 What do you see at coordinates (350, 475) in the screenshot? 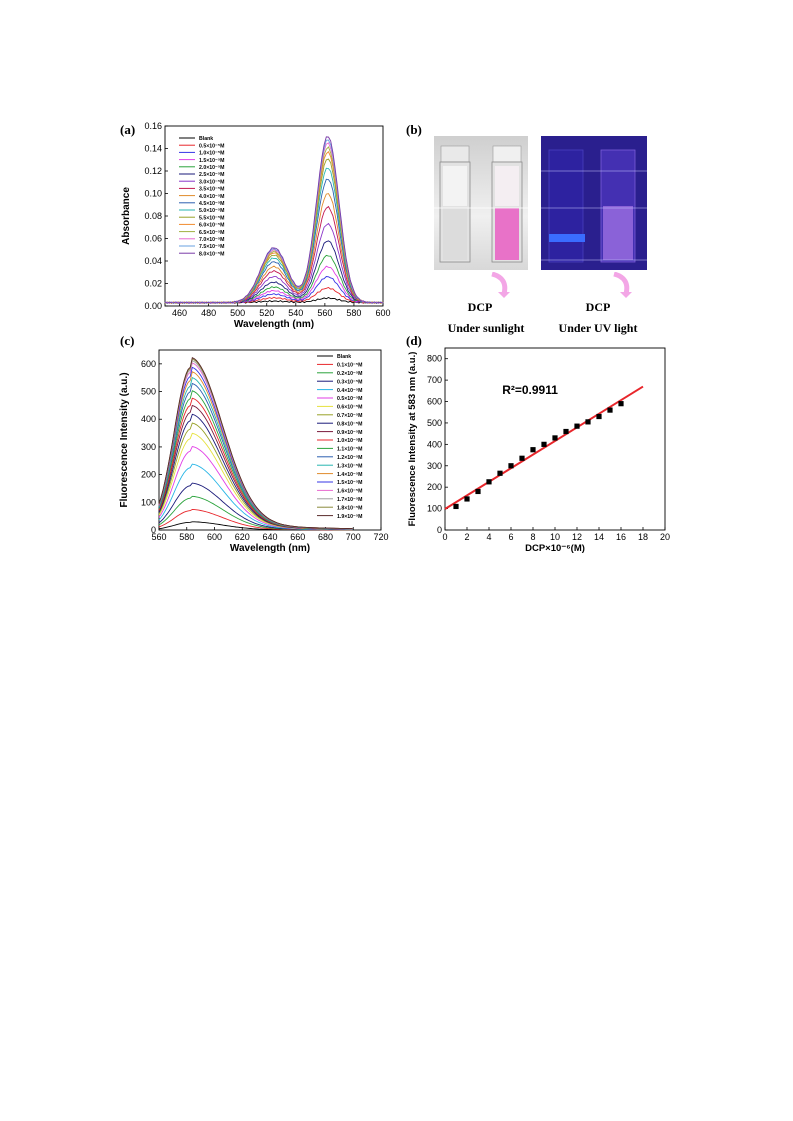
I see `legend-label: 1.4×10⁻⁵M` at bounding box center [350, 475].